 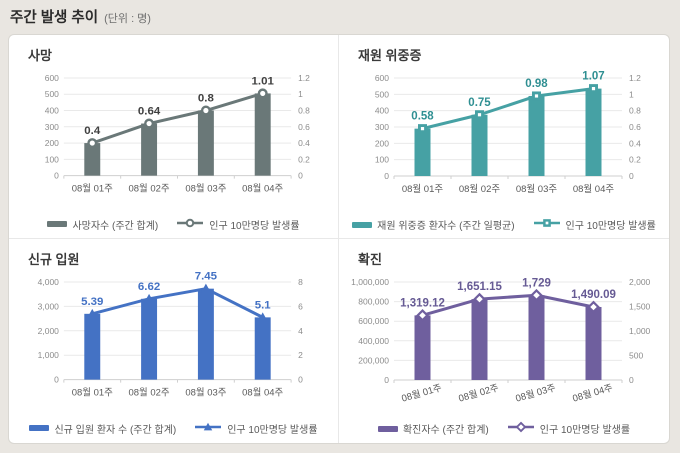 What do you see at coordinates (92, 302) in the screenshot?
I see `svg-text: 5.39` at bounding box center [92, 302].